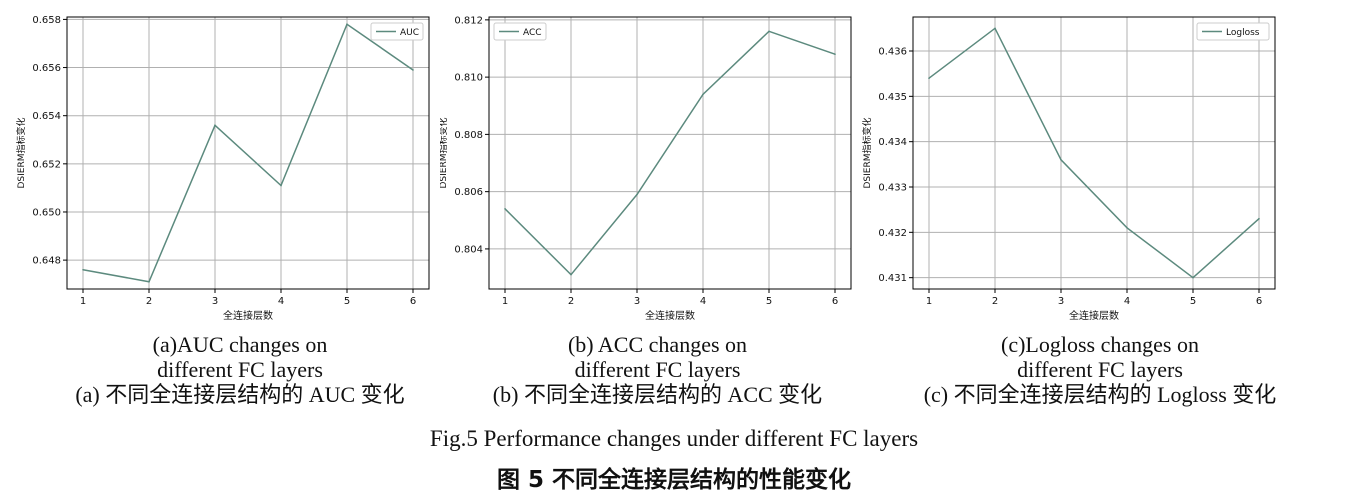 Image resolution: width=1348 pixels, height=502 pixels. I want to click on figure-caption-cn: 图 5 不同全连接层结构的性能变化, so click(674, 480).